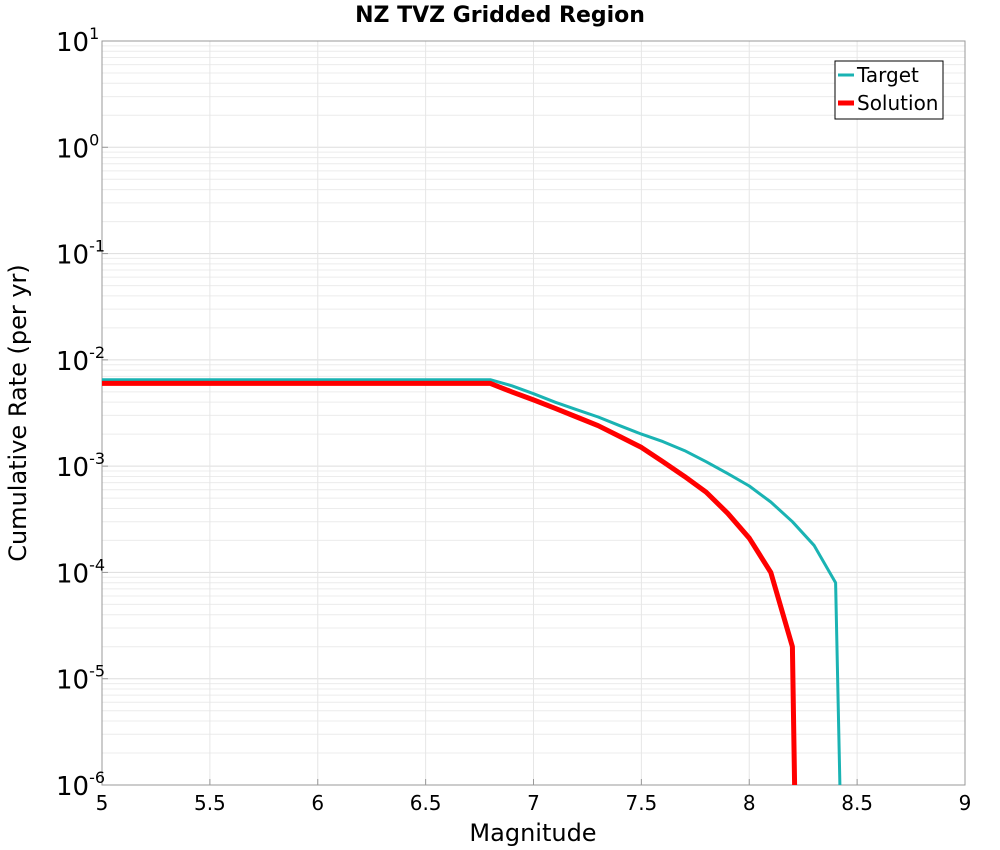 This screenshot has height=850, width=1000. I want to click on x-tick-label: 9, so click(965, 803).